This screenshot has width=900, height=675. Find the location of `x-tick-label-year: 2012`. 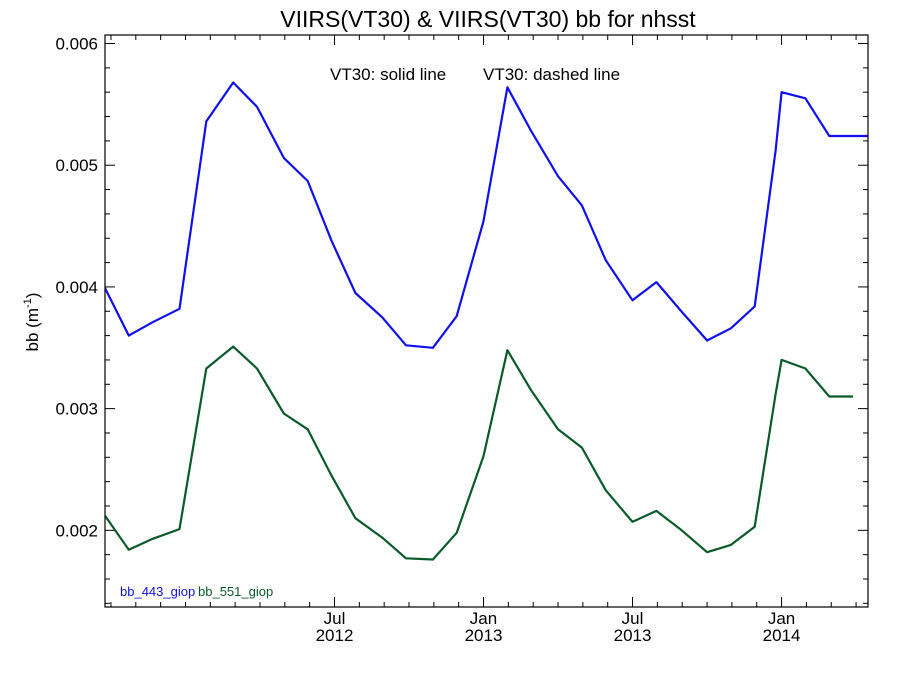

x-tick-label-year: 2012 is located at coordinates (335, 635).